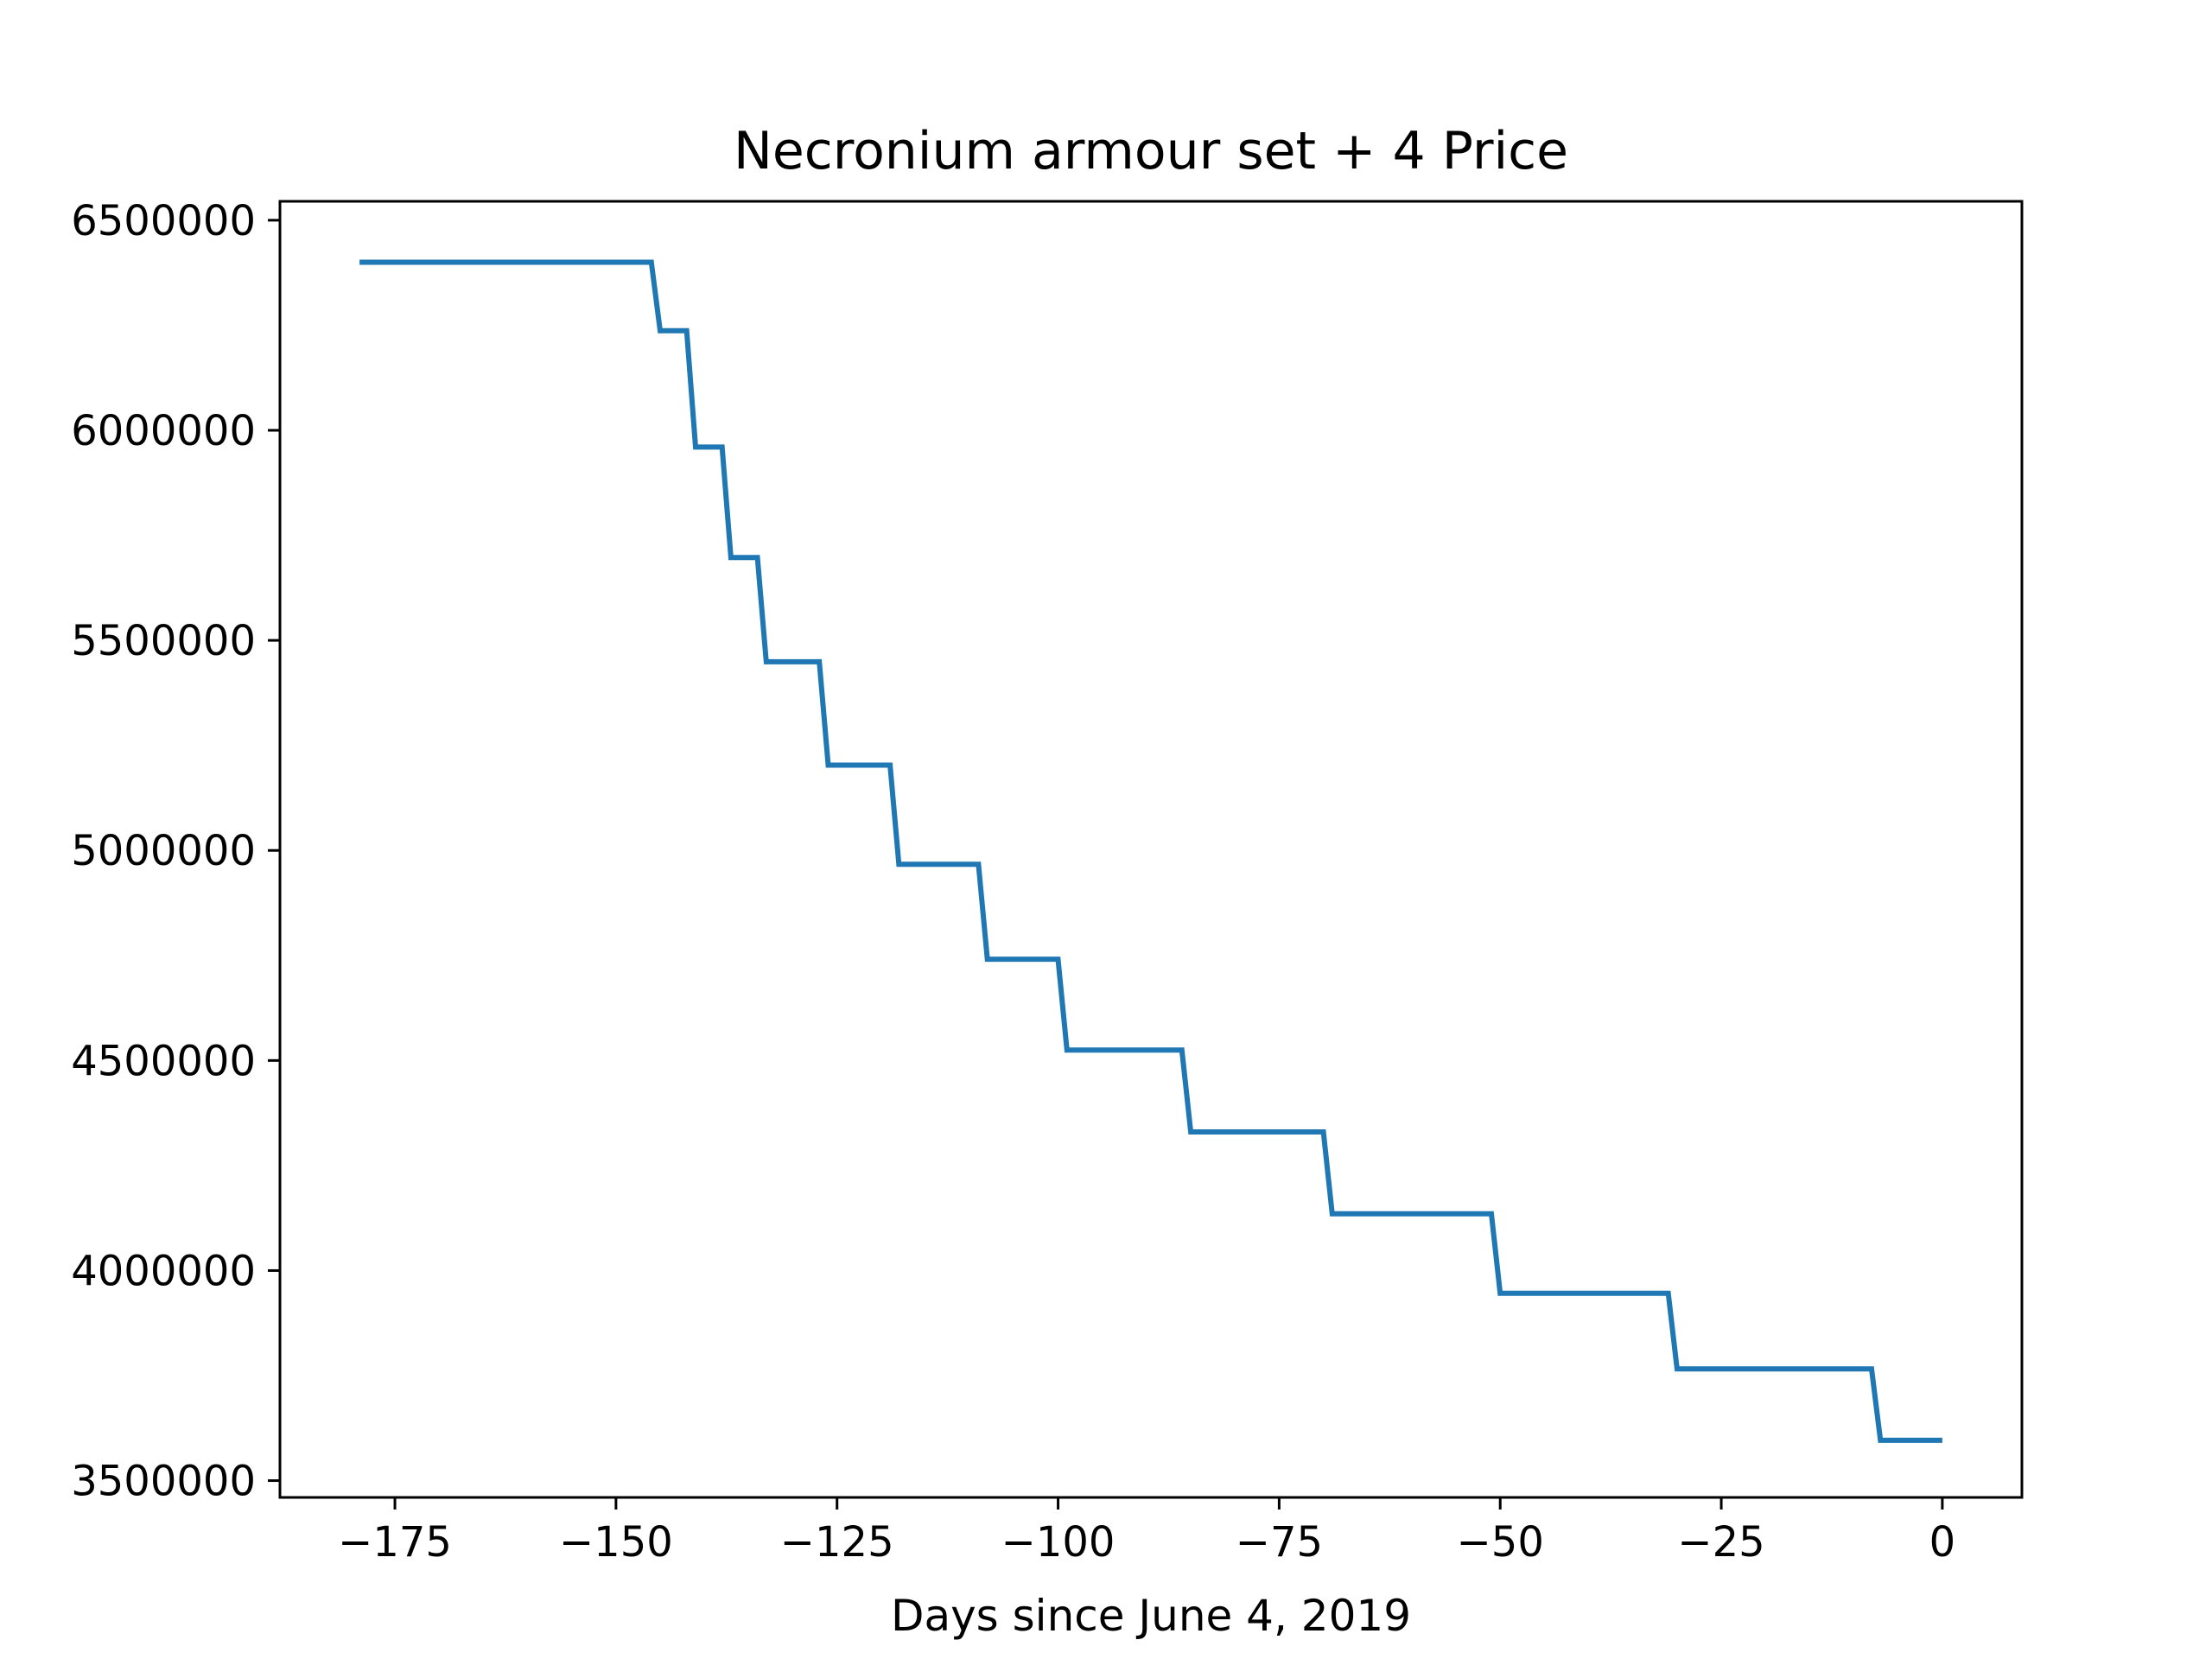 The width and height of the screenshot is (2212, 1659). I want to click on x-tick-label: −100, so click(1058, 1542).